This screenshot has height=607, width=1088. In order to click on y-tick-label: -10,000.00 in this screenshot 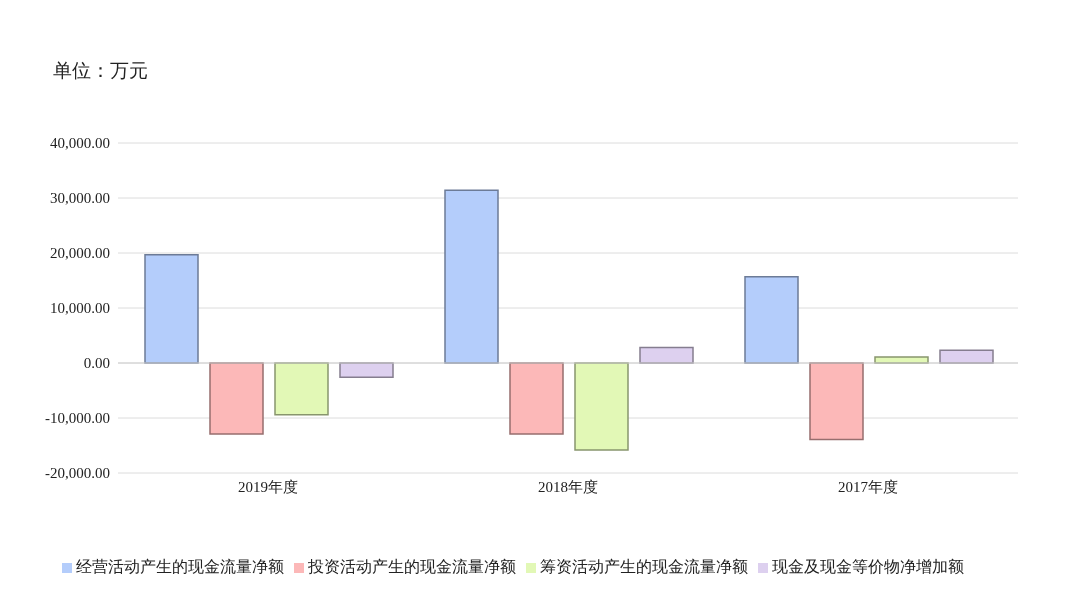, I will do `click(77, 418)`.